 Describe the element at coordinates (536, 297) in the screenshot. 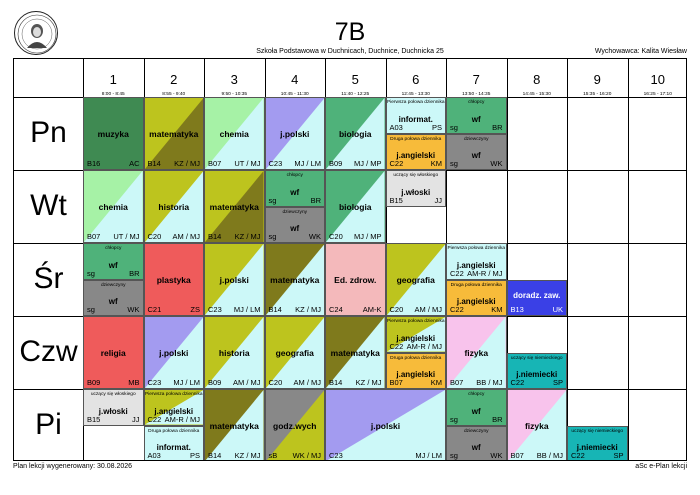

I see `lesson-cell: doradz. zaw. B13 UK` at that location.